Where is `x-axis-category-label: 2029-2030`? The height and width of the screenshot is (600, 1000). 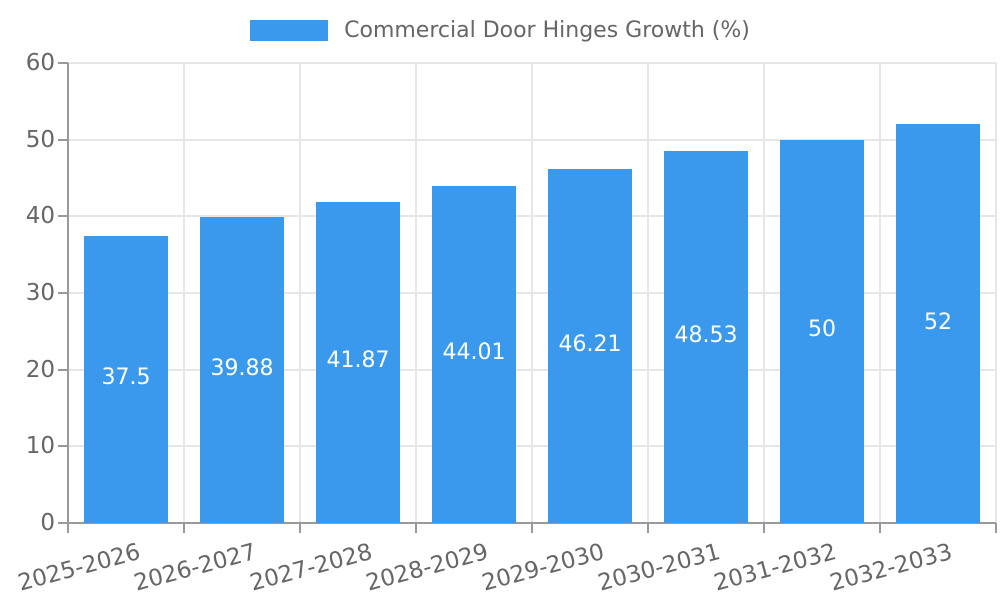 x-axis-category-label: 2029-2030 is located at coordinates (542, 568).